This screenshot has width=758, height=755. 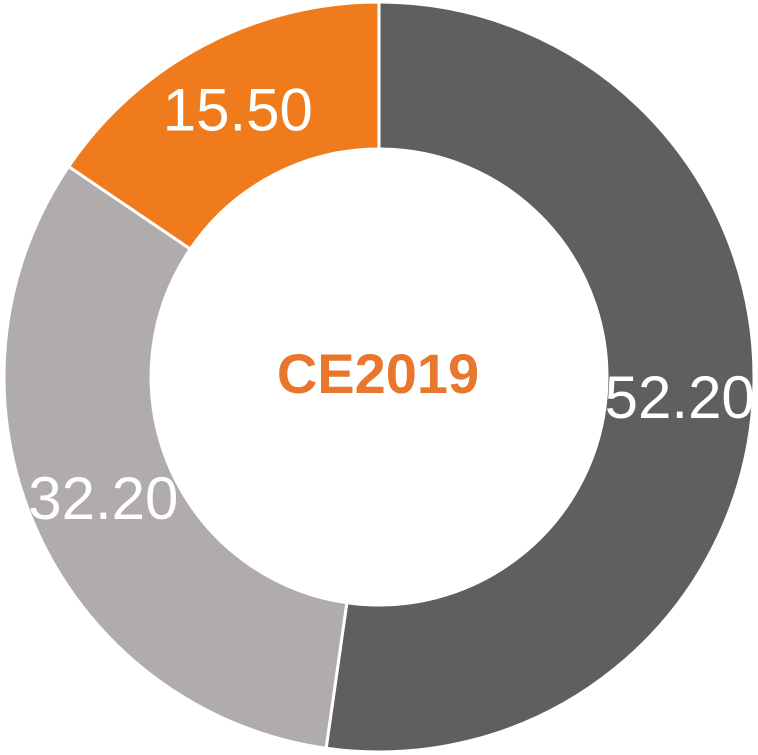 I want to click on donut-slice, so click(x=223, y=126).